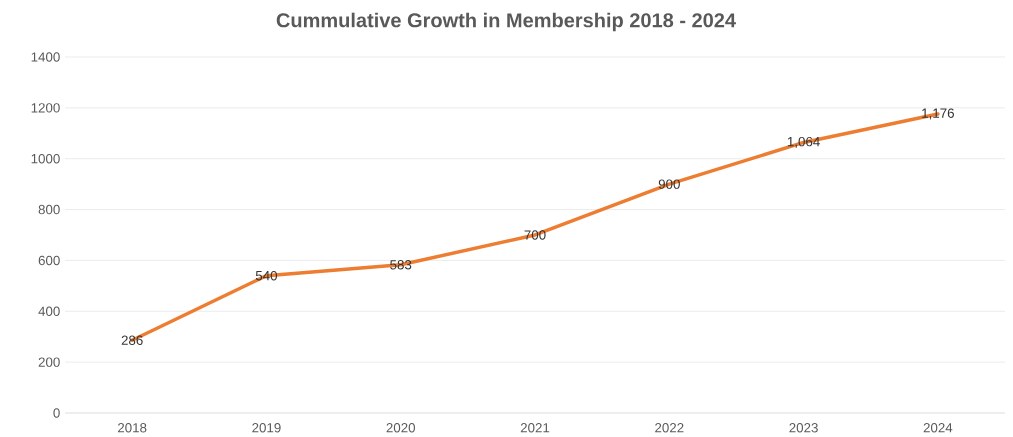 The height and width of the screenshot is (437, 1013). What do you see at coordinates (803, 428) in the screenshot?
I see `x-tick-label: 2023` at bounding box center [803, 428].